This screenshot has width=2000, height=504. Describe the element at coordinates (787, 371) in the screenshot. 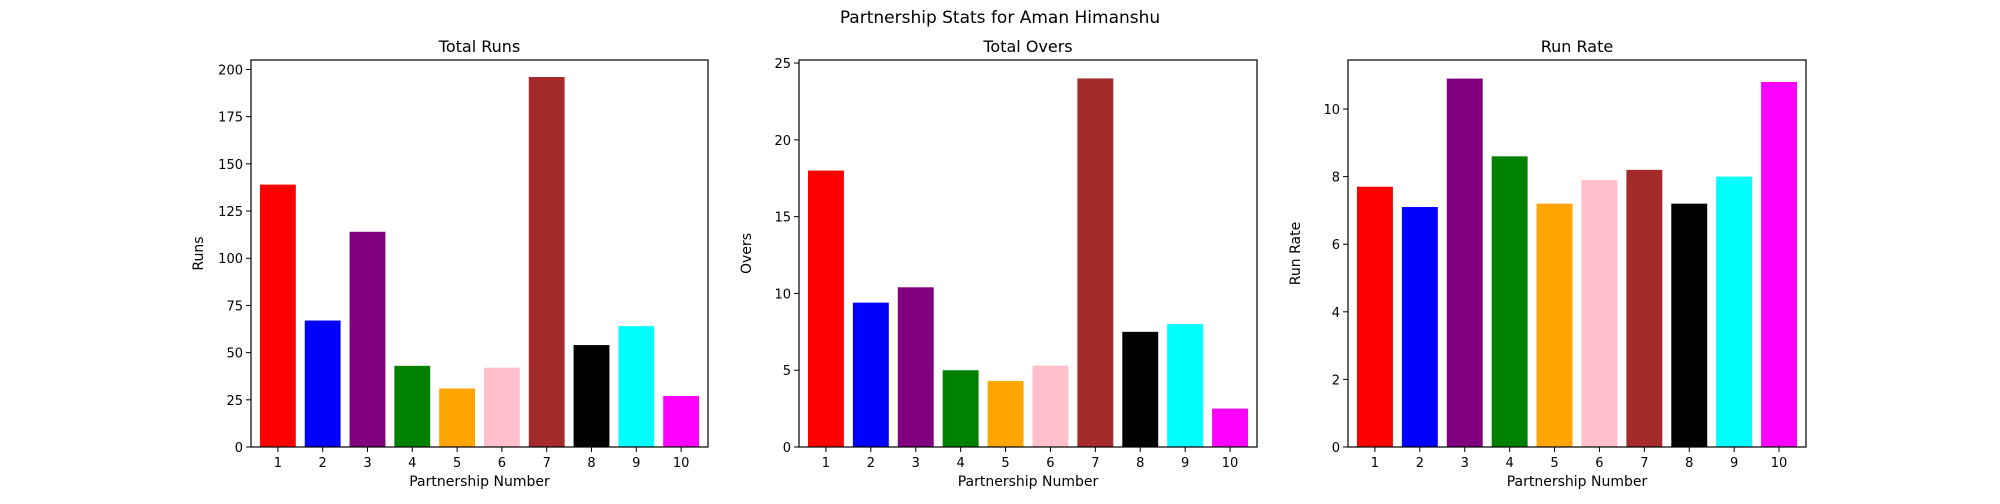

I see `y-tick-label: 5` at that location.